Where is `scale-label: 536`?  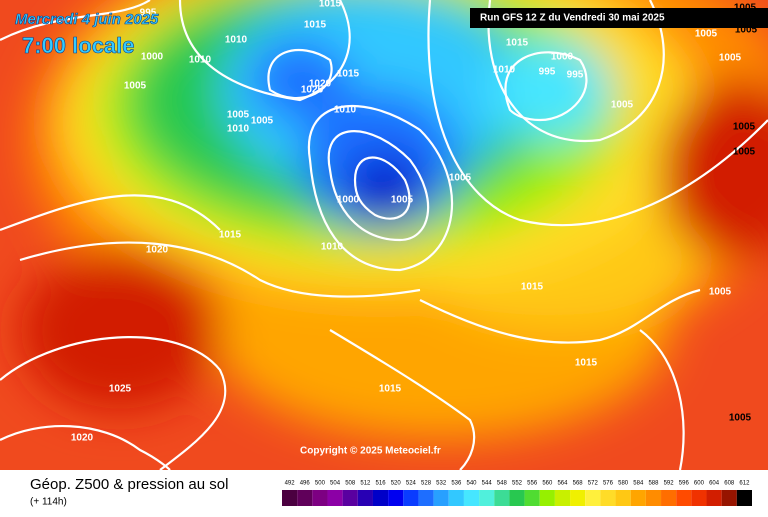 scale-label: 536 is located at coordinates (456, 484).